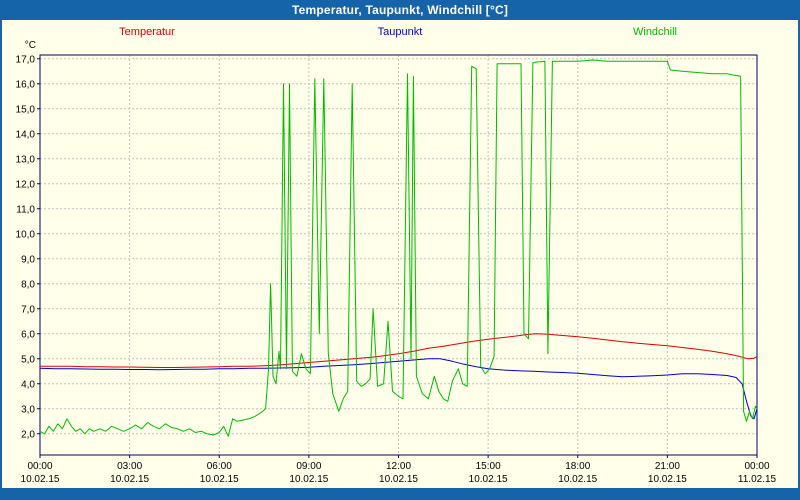 Image resolution: width=800 pixels, height=500 pixels. Describe the element at coordinates (28, 434) in the screenshot. I see `svg-text: 2,0` at that location.